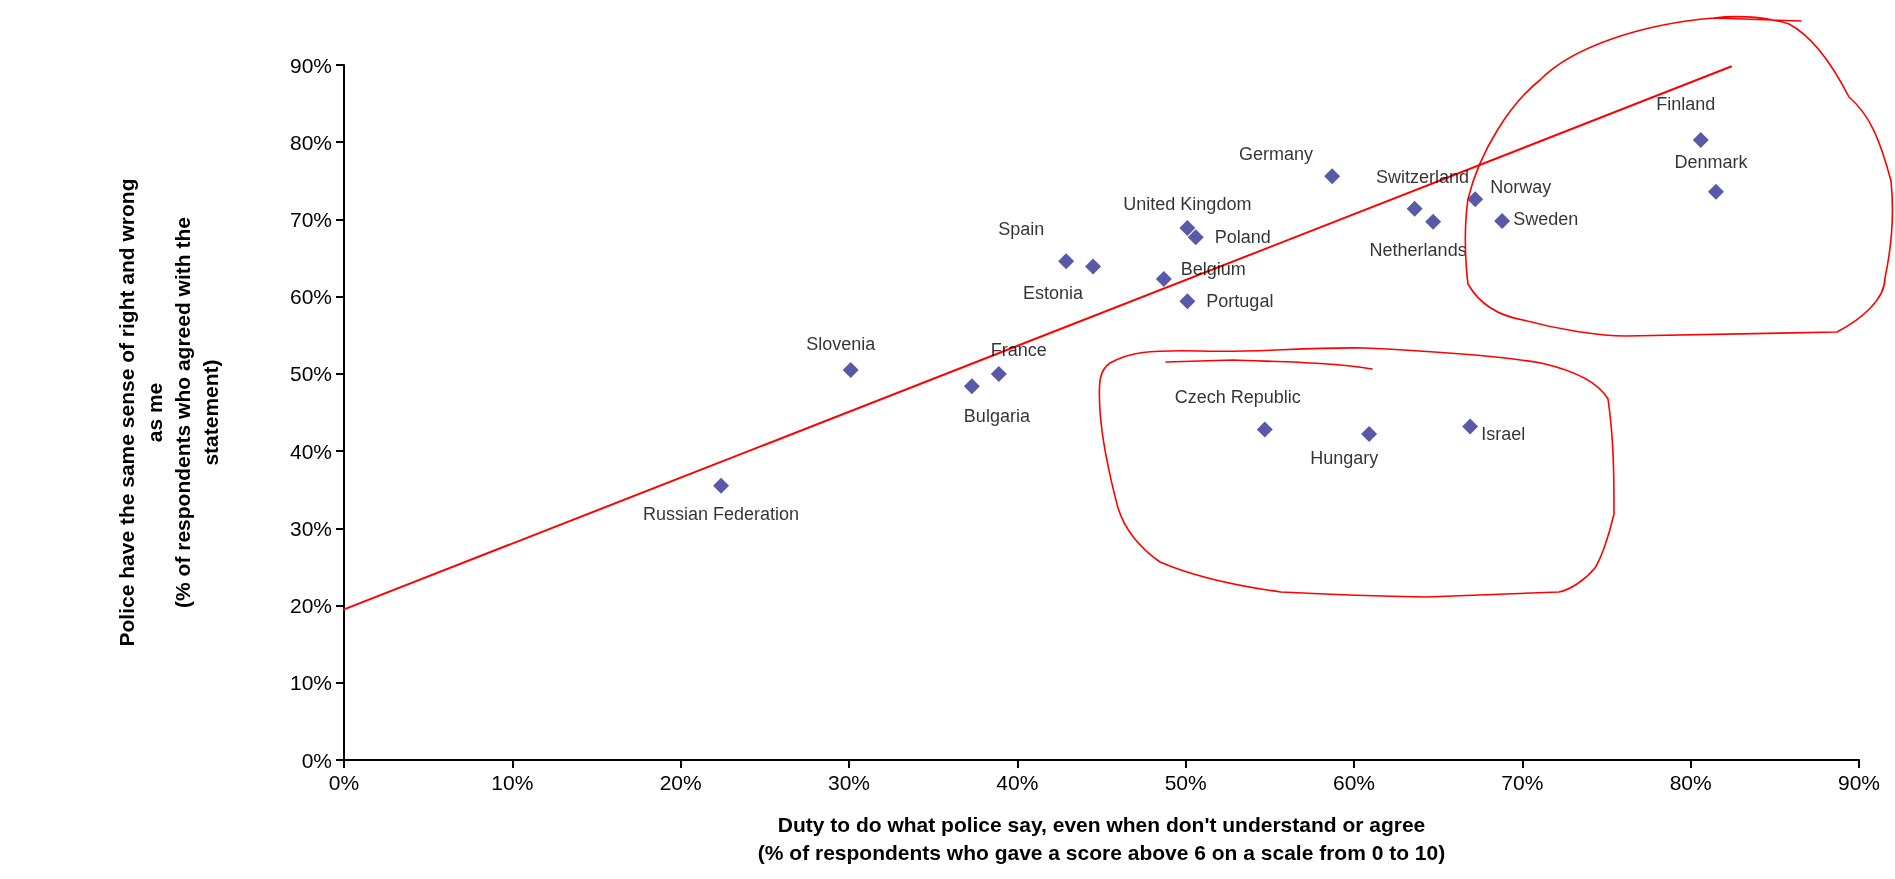  I want to click on data-label: Israel, so click(1503, 434).